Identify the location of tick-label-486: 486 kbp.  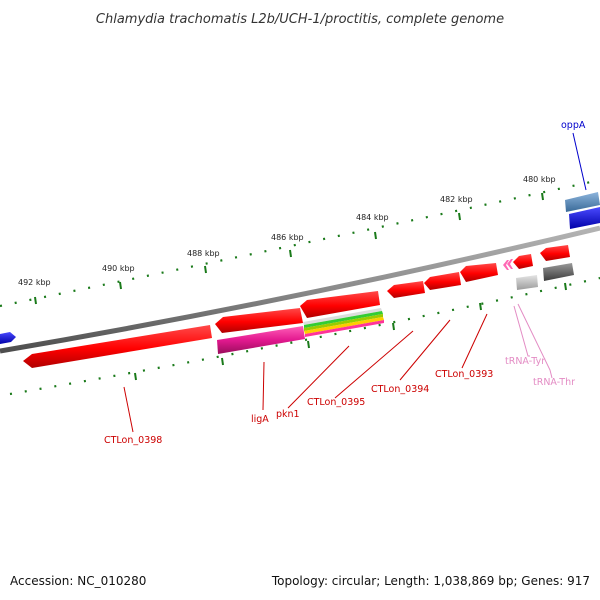
(287, 237).